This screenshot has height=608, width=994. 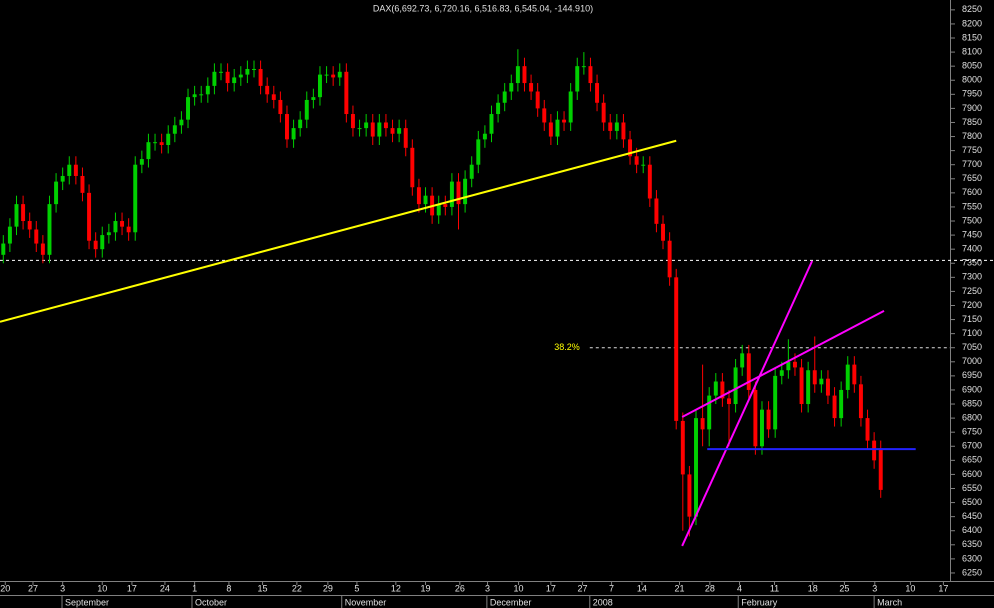 I want to click on y-tick-label: 8050, so click(x=972, y=66).